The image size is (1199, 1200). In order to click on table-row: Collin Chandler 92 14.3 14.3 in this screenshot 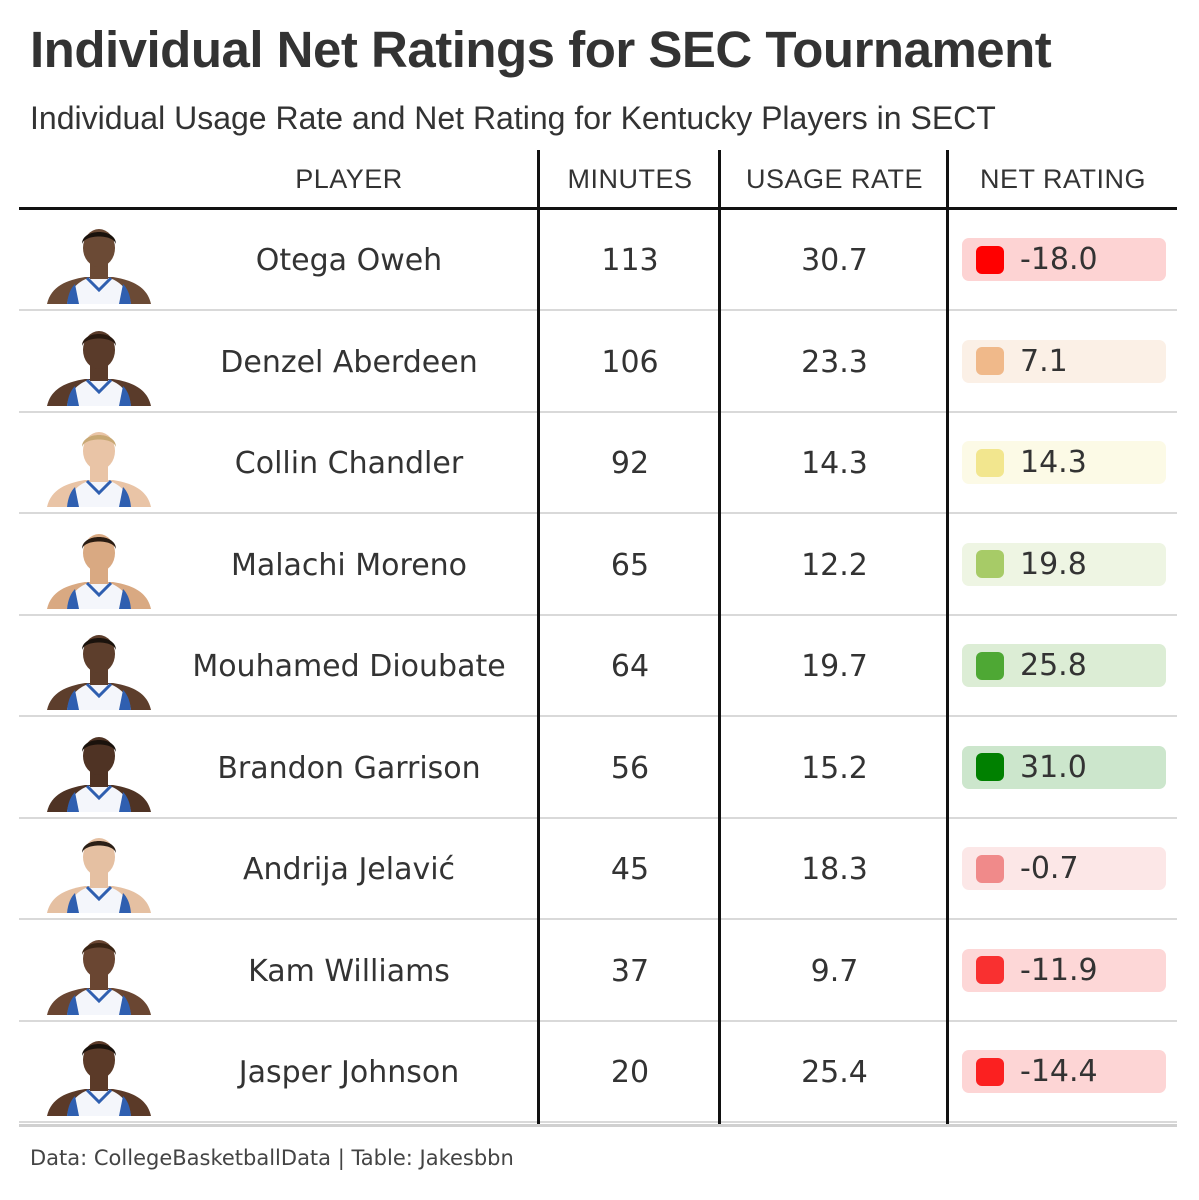, I will do `click(598, 463)`.